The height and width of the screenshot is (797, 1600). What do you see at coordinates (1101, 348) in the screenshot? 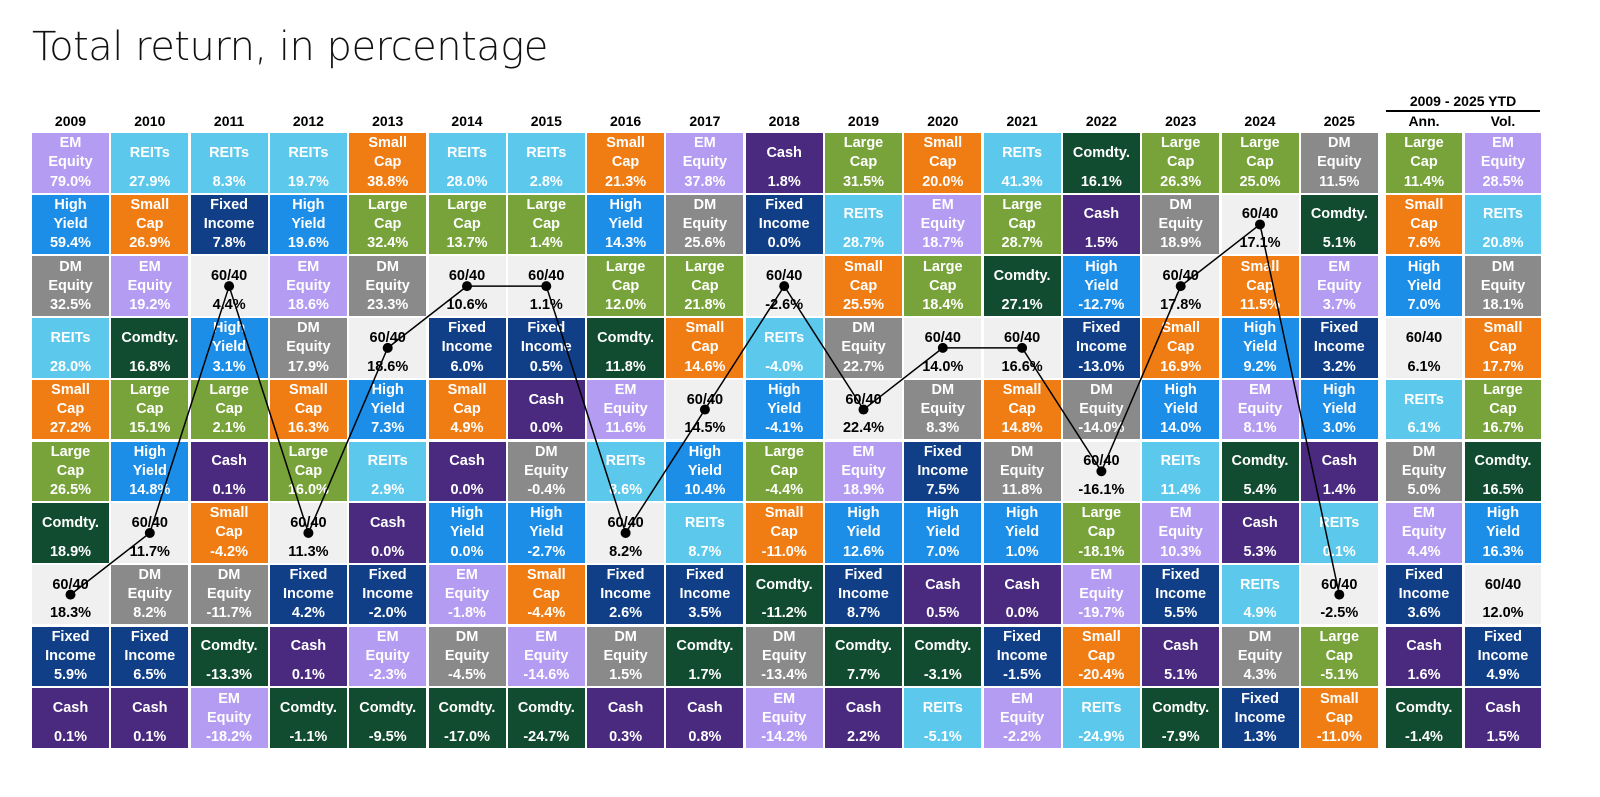
I see `cell: Fixed Income -13.0%` at bounding box center [1101, 348].